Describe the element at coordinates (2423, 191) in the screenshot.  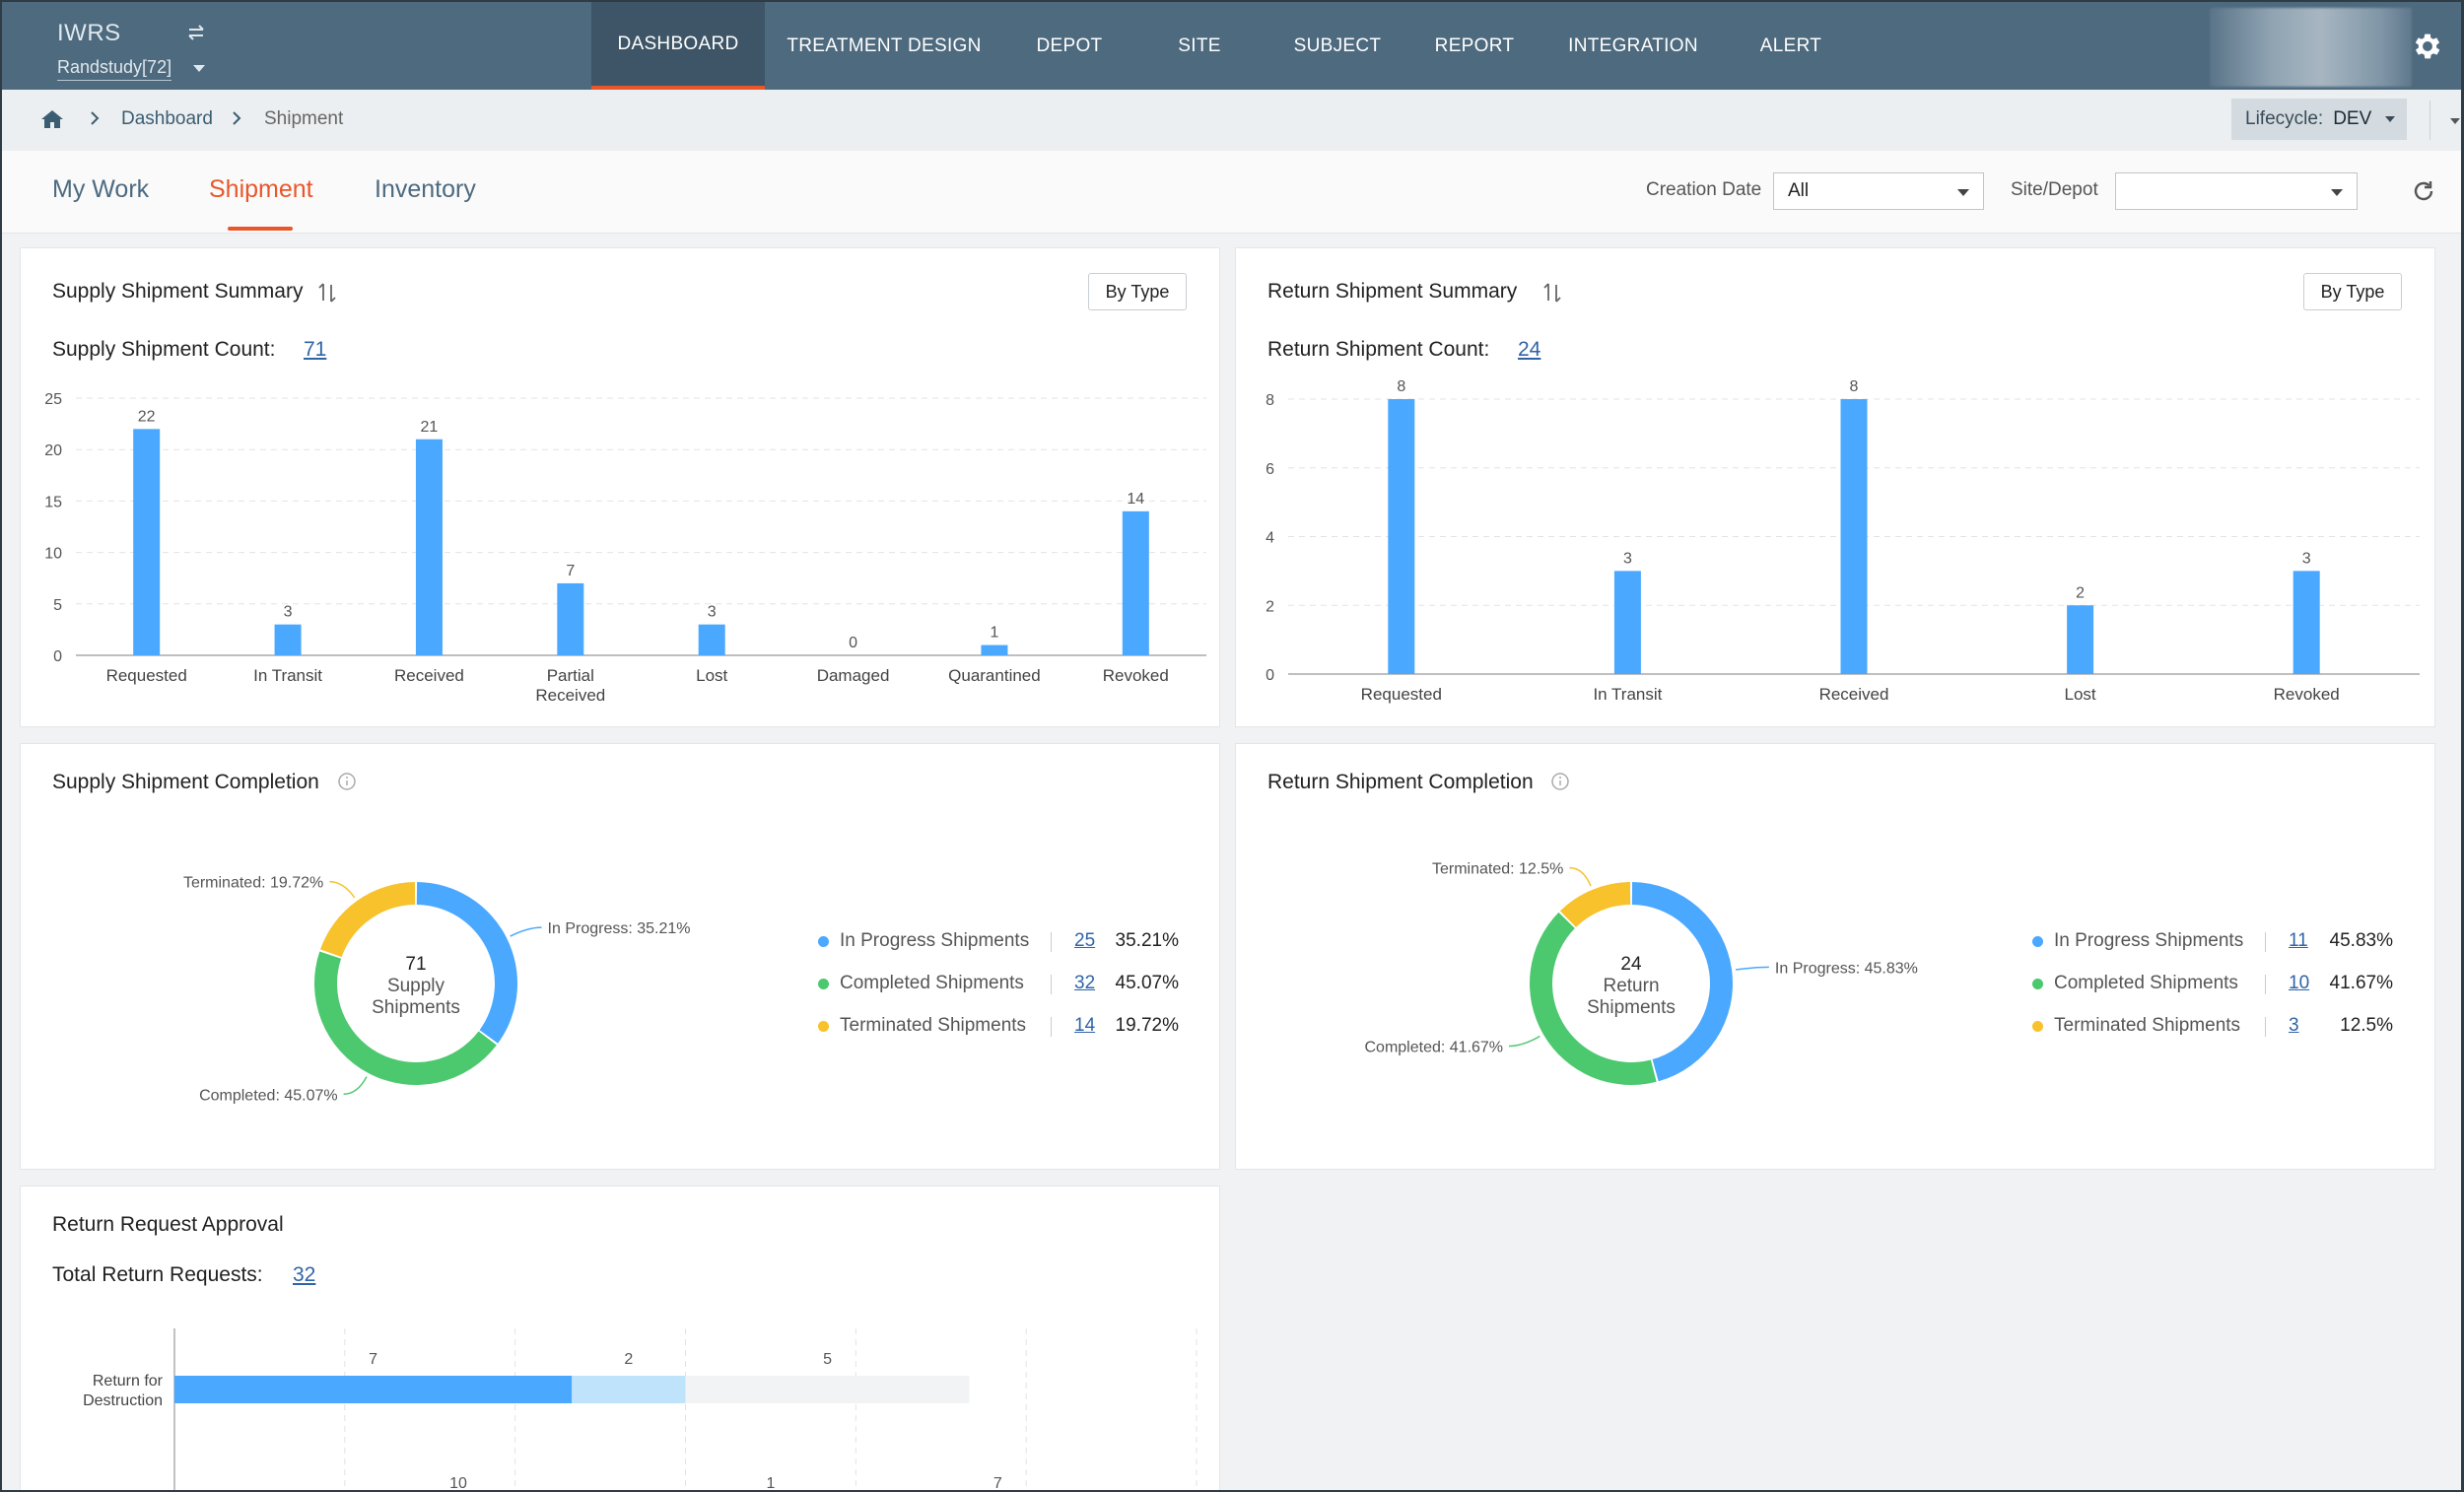
I see `refresh-icon` at that location.